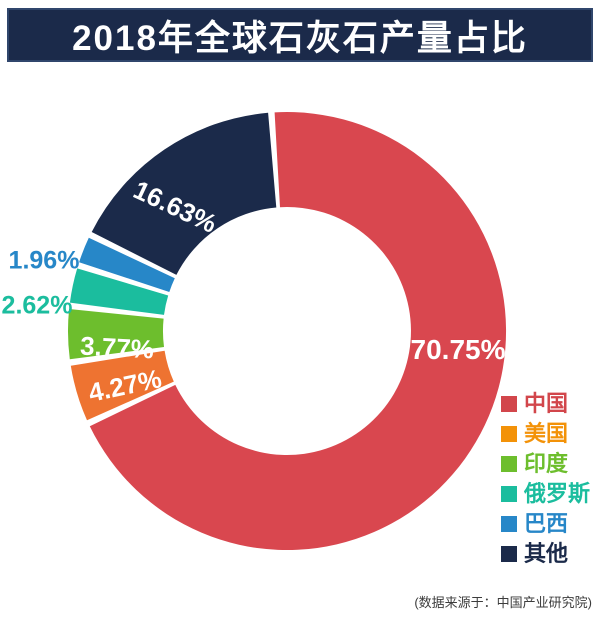 The height and width of the screenshot is (620, 600). I want to click on legend-swatch-usa, so click(509, 434).